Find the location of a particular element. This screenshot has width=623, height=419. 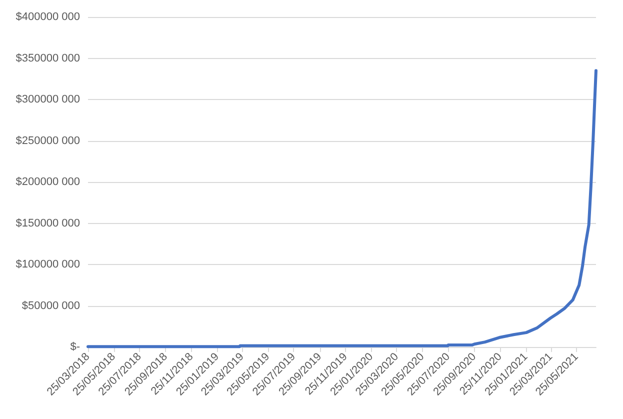

y-tick-label: $400000 000 is located at coordinates (48, 17).